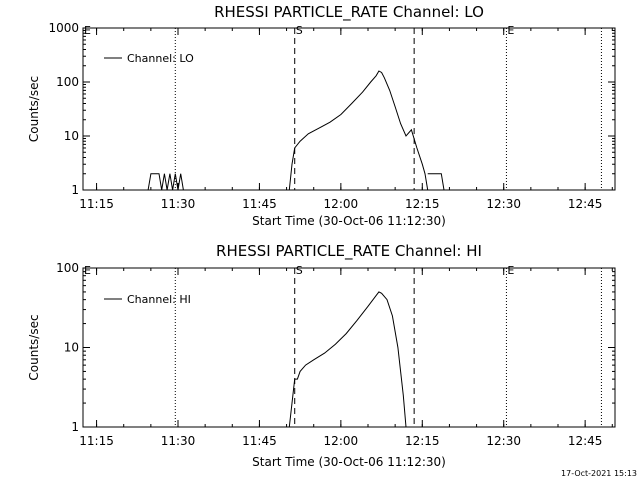 The width and height of the screenshot is (640, 480). What do you see at coordinates (349, 251) in the screenshot?
I see `chart-title: RHESSI PARTICLE_RATE Channel: HI` at bounding box center [349, 251].